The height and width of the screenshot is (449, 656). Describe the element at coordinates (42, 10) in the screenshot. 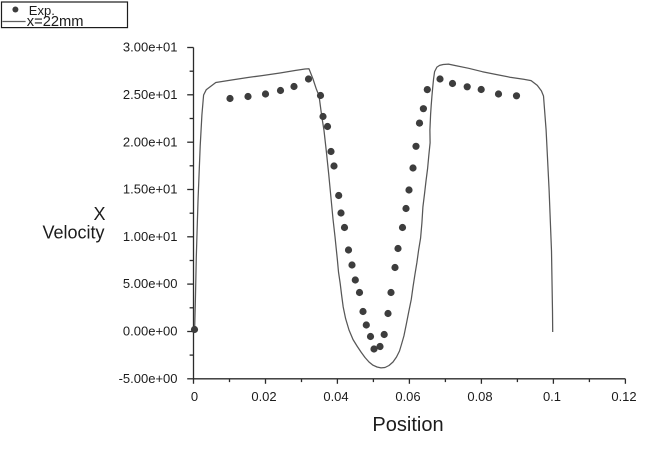

I see `svg-text: Exp.` at that location.